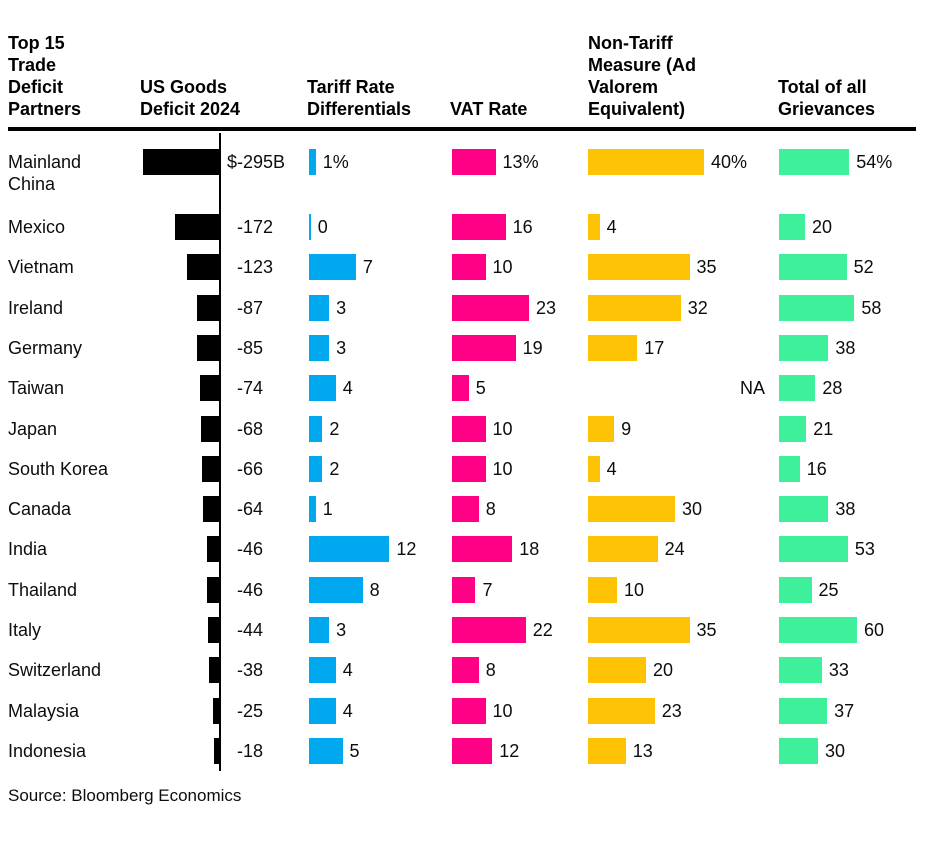  I want to click on tariff-value: 7, so click(367, 267).